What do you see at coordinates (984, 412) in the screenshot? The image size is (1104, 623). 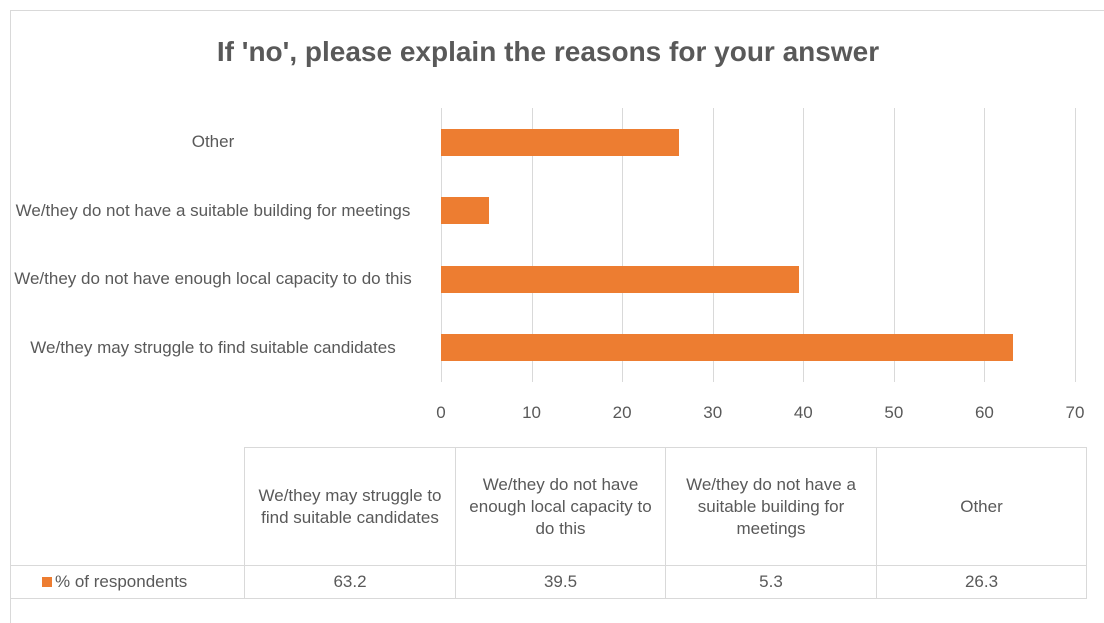 I see `x-tick-label: 60` at bounding box center [984, 412].